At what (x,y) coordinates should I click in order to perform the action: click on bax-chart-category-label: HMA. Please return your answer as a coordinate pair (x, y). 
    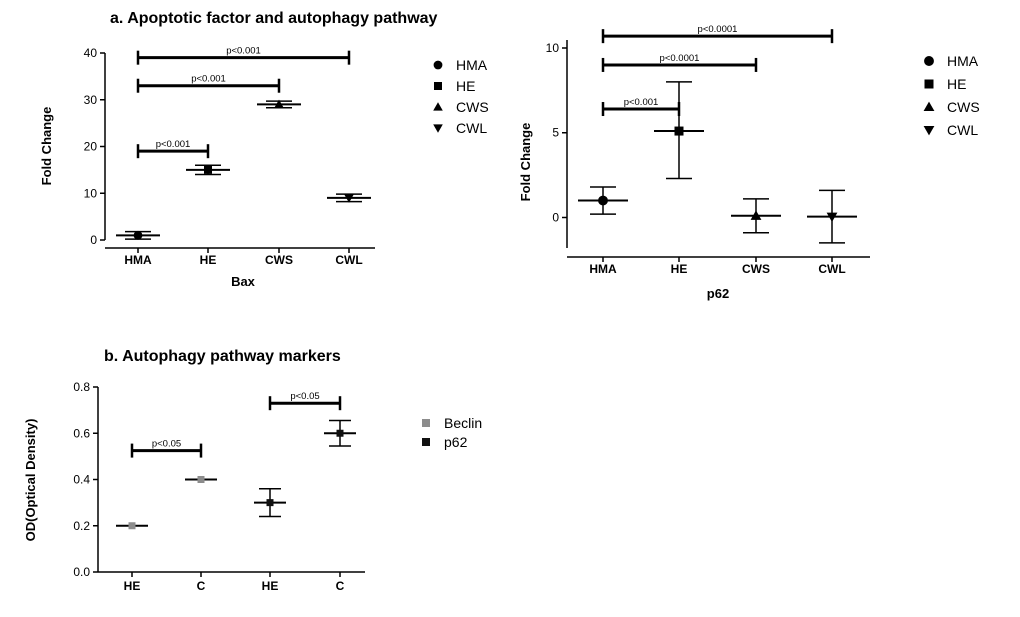
    Looking at the image, I should click on (138, 260).